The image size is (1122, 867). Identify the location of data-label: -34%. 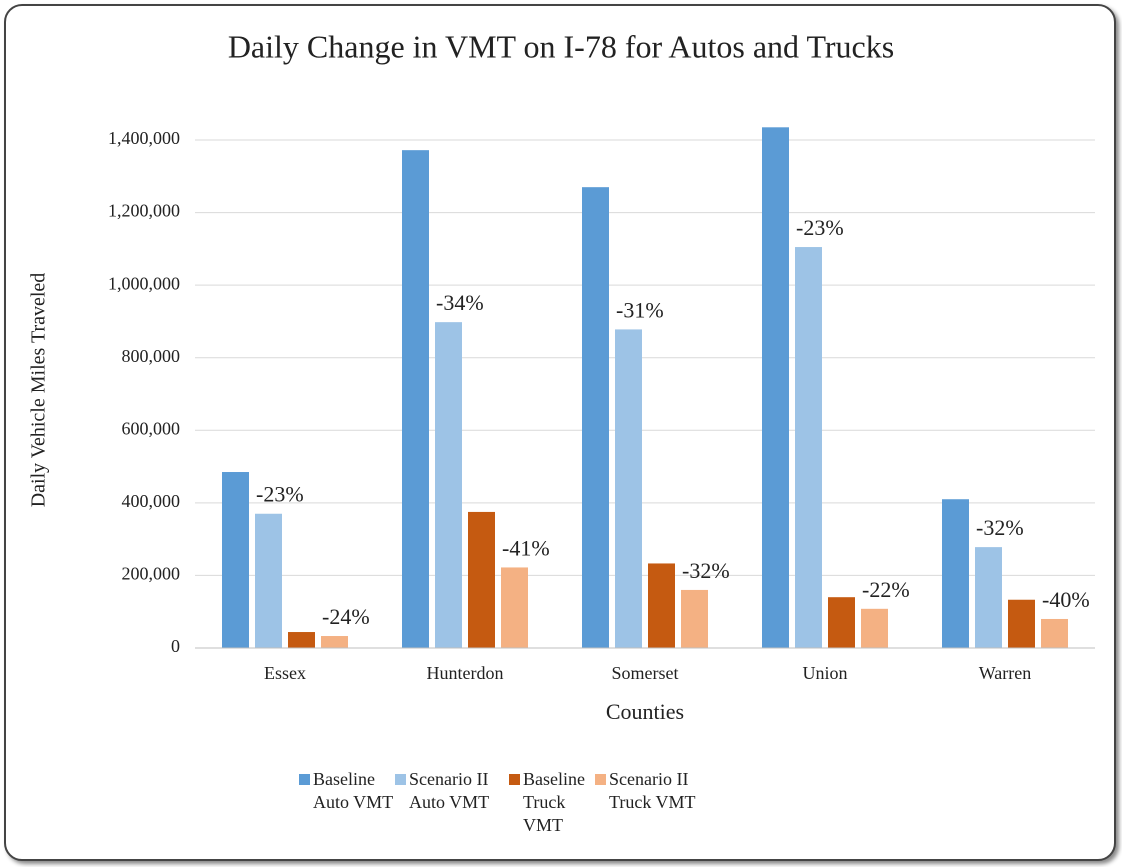
(460, 302).